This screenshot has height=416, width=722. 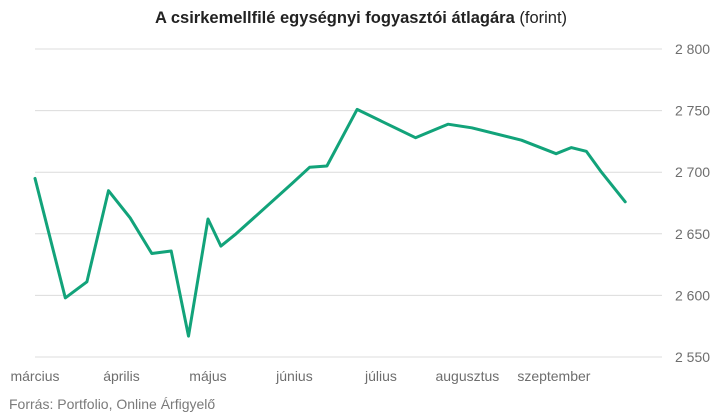 What do you see at coordinates (207, 376) in the screenshot?
I see `x-tick-label: május` at bounding box center [207, 376].